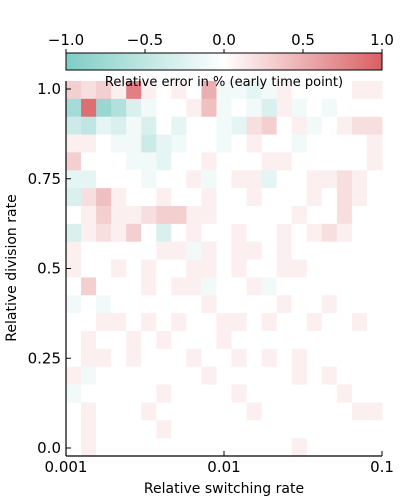  What do you see at coordinates (49, 448) in the screenshot?
I see `y-tick-label: 0.0` at bounding box center [49, 448].